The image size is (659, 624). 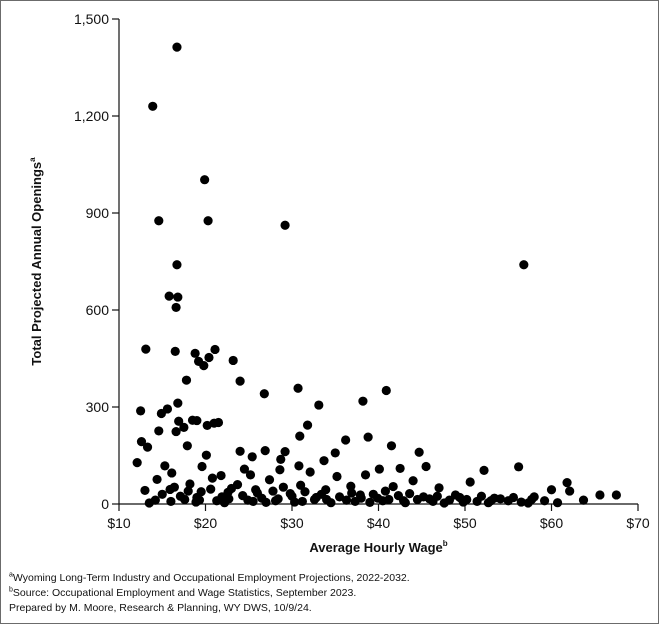 I want to click on x-axis-title: Average Hourly Wageb, so click(x=378, y=547).